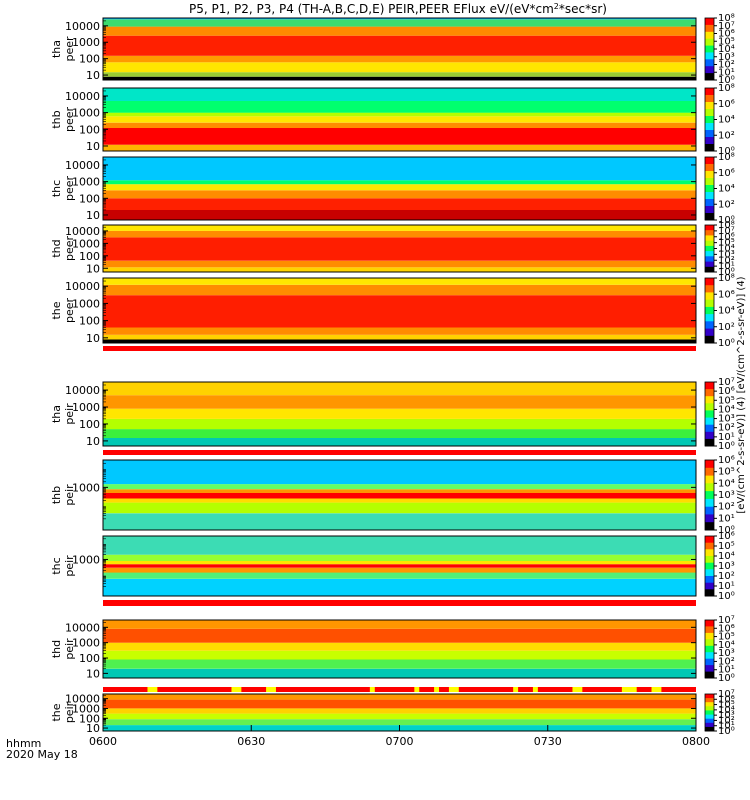  Describe the element at coordinates (89, 129) in the screenshot. I see `y-tick-label: 100` at that location.